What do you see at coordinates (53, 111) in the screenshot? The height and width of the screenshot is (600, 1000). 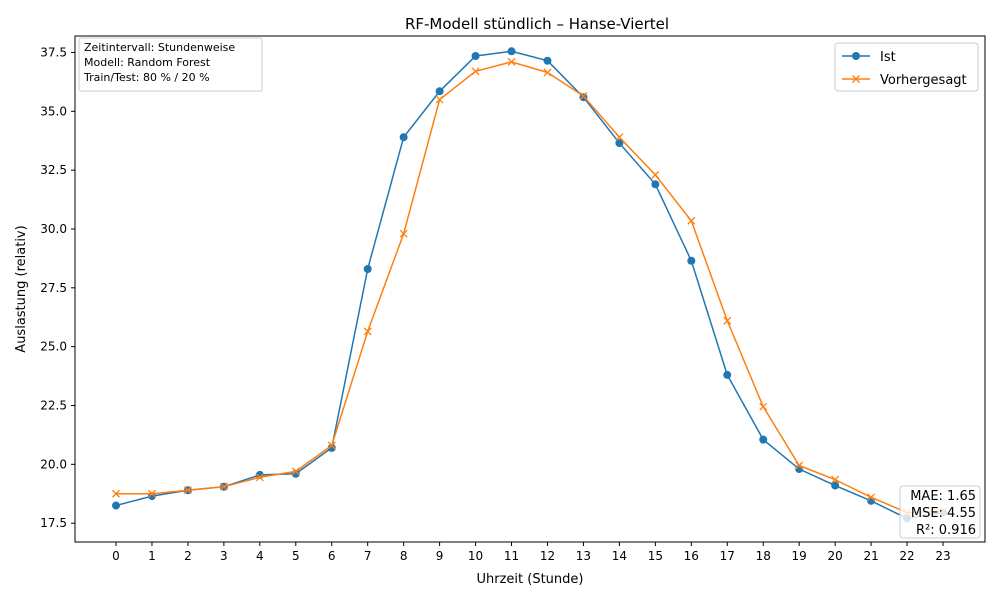 I see `y-tick-label: 35.0` at bounding box center [53, 111].